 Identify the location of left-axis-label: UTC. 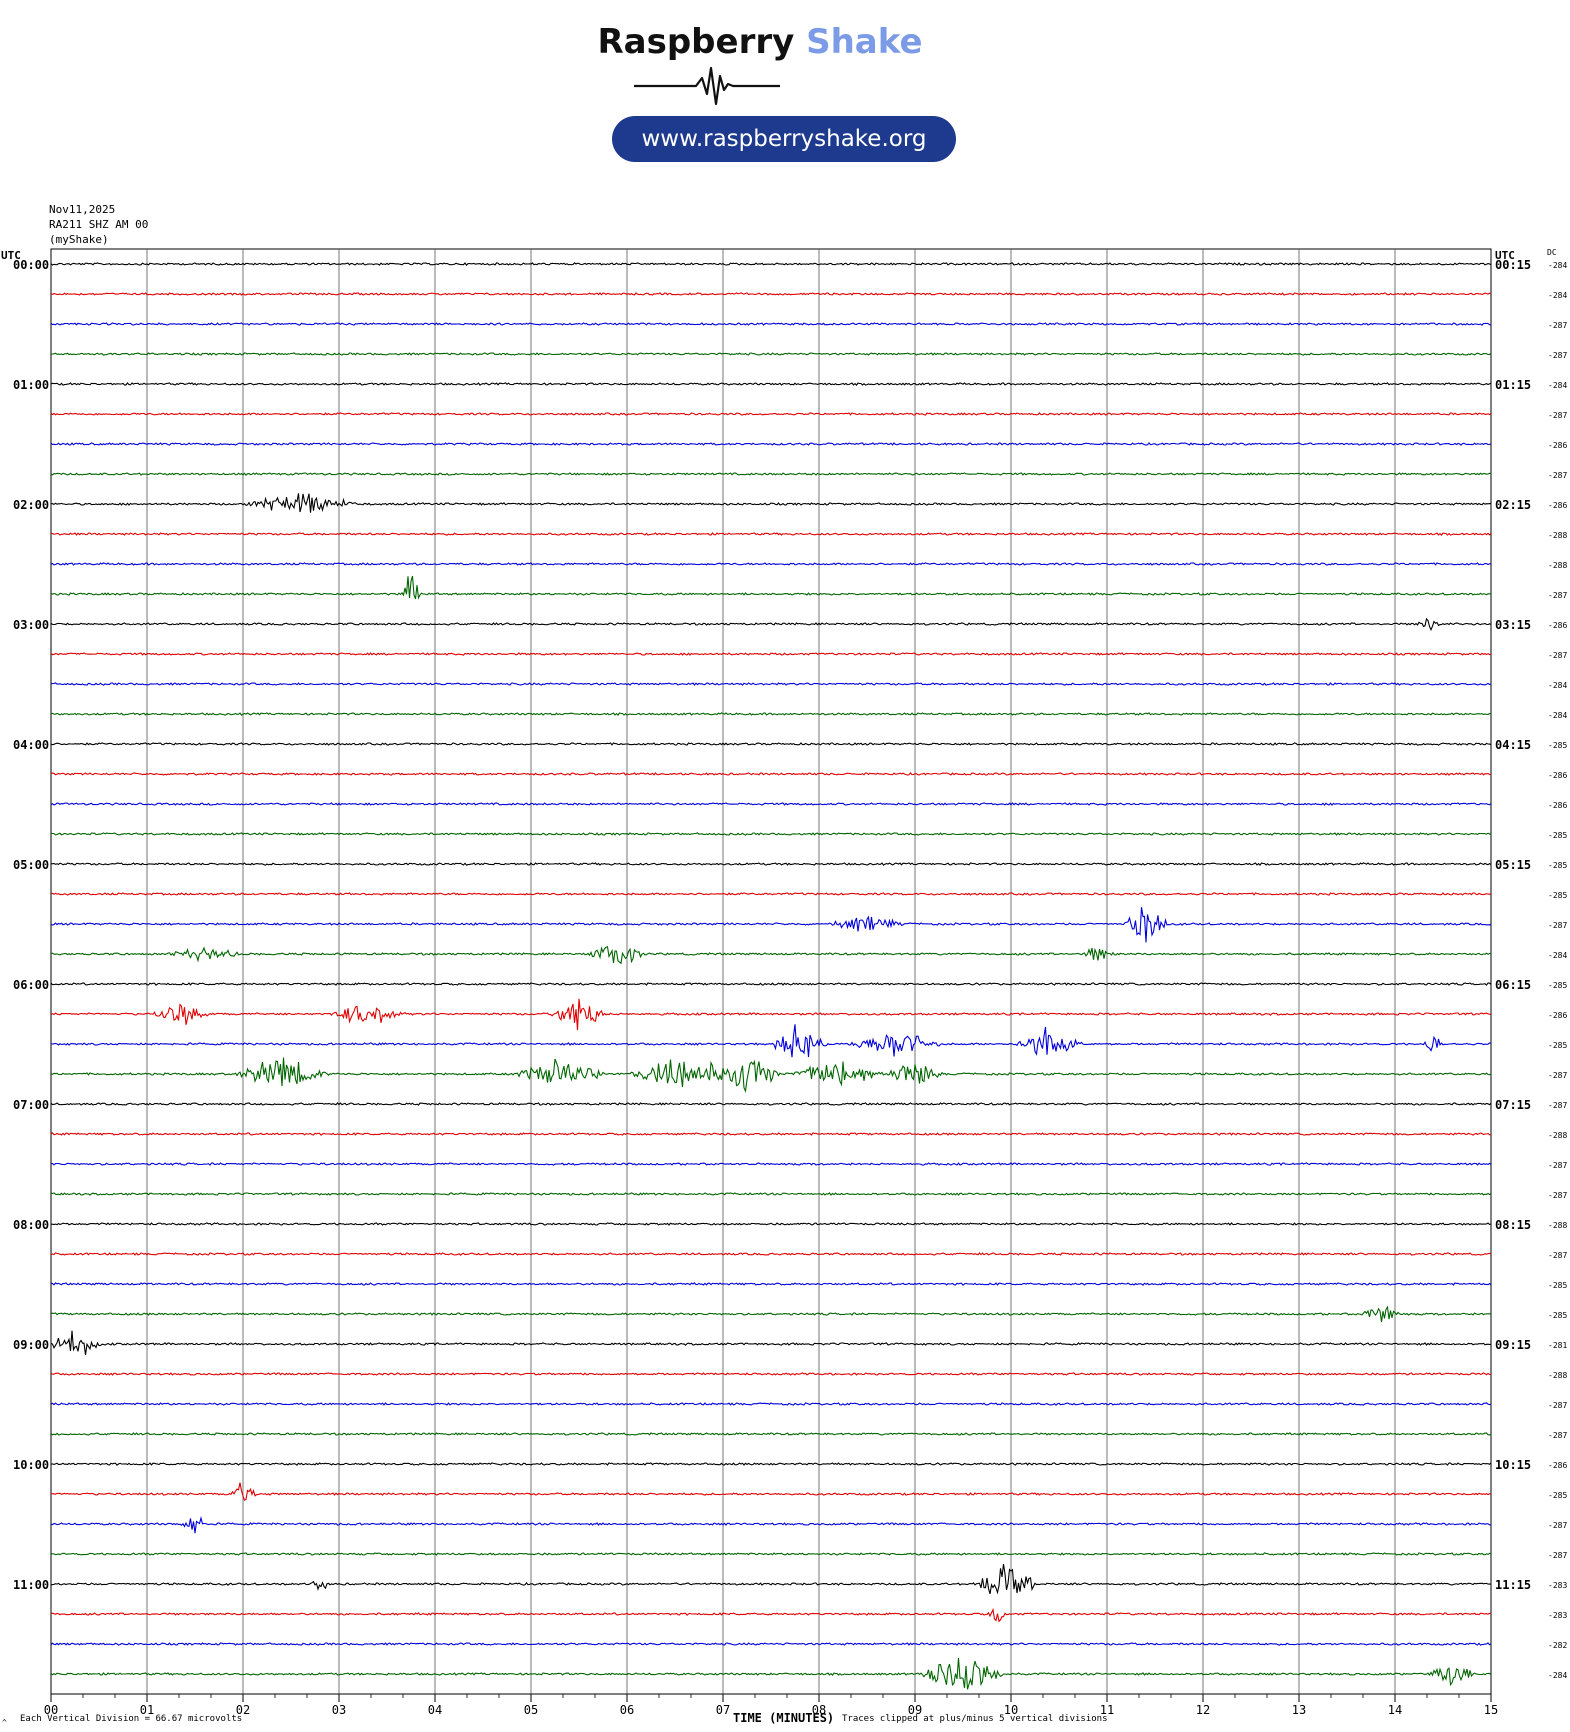
(11, 255).